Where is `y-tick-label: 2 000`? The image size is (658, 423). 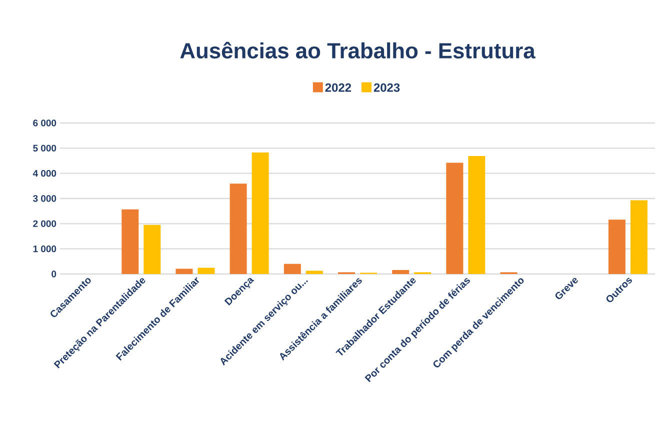
y-tick-label: 2 000 is located at coordinates (44, 224).